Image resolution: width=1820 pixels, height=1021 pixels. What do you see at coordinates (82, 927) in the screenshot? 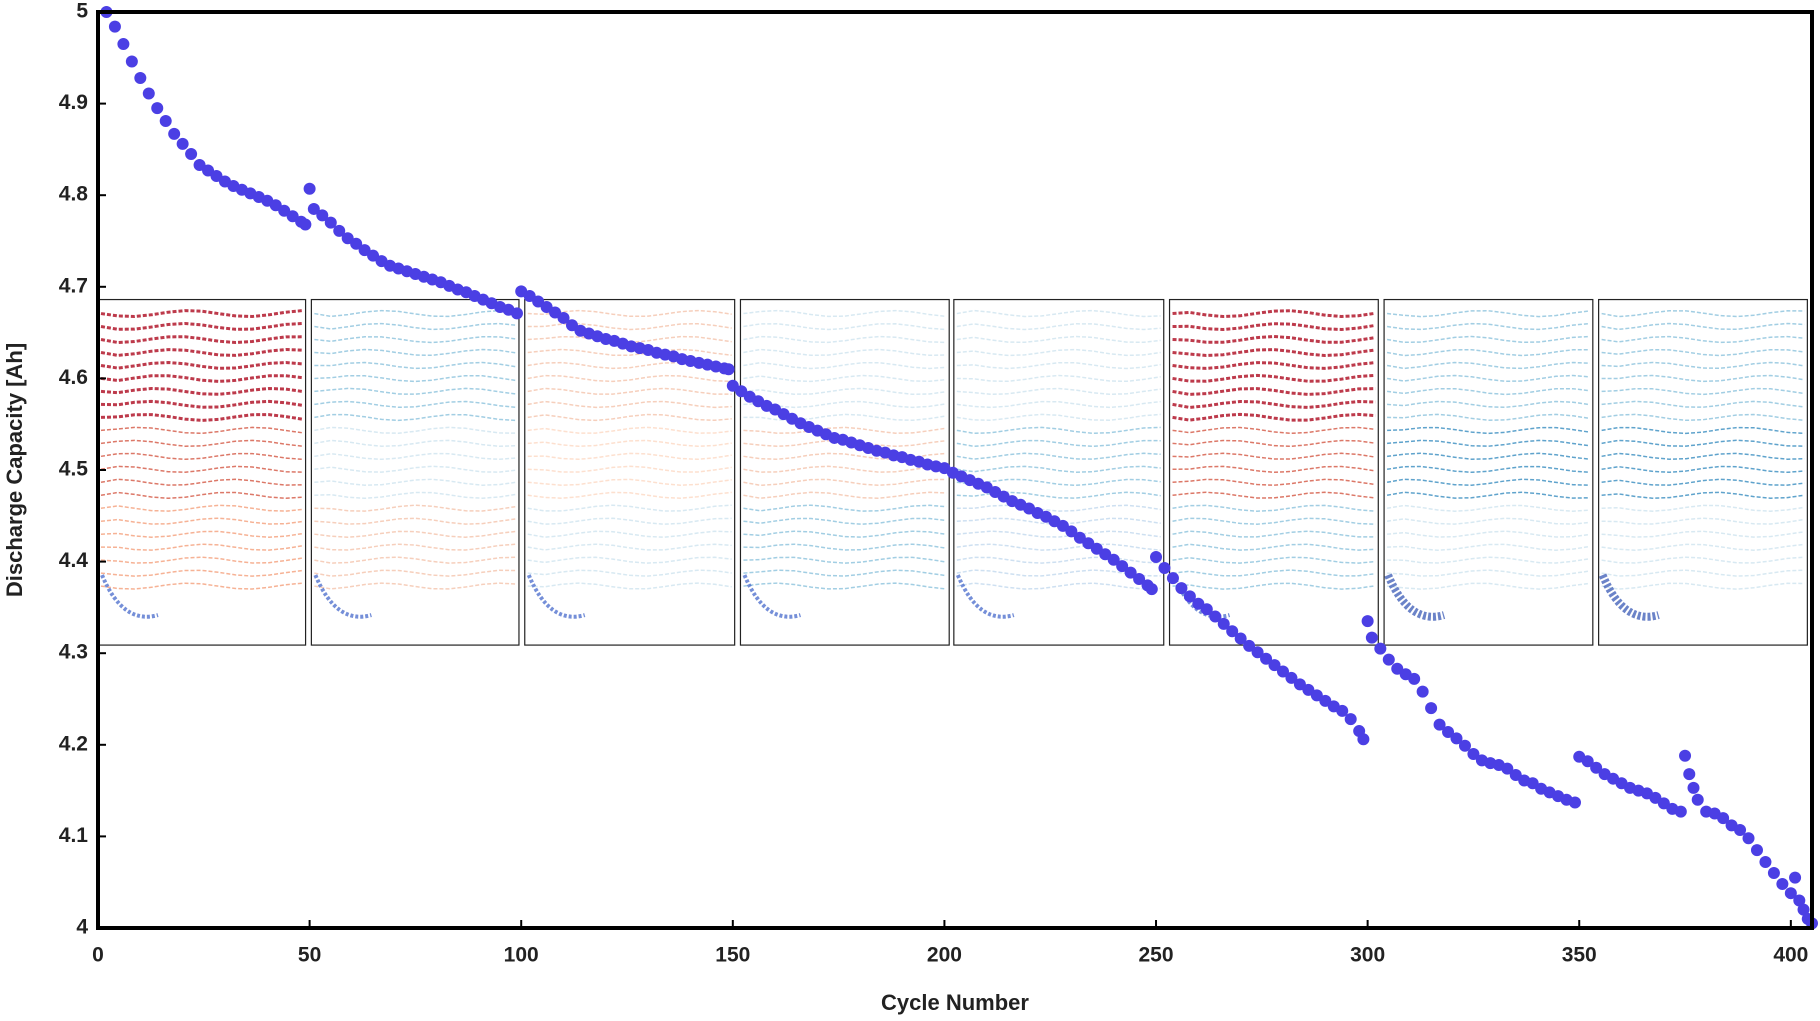
I see `y-tick-label: 4` at bounding box center [82, 927].